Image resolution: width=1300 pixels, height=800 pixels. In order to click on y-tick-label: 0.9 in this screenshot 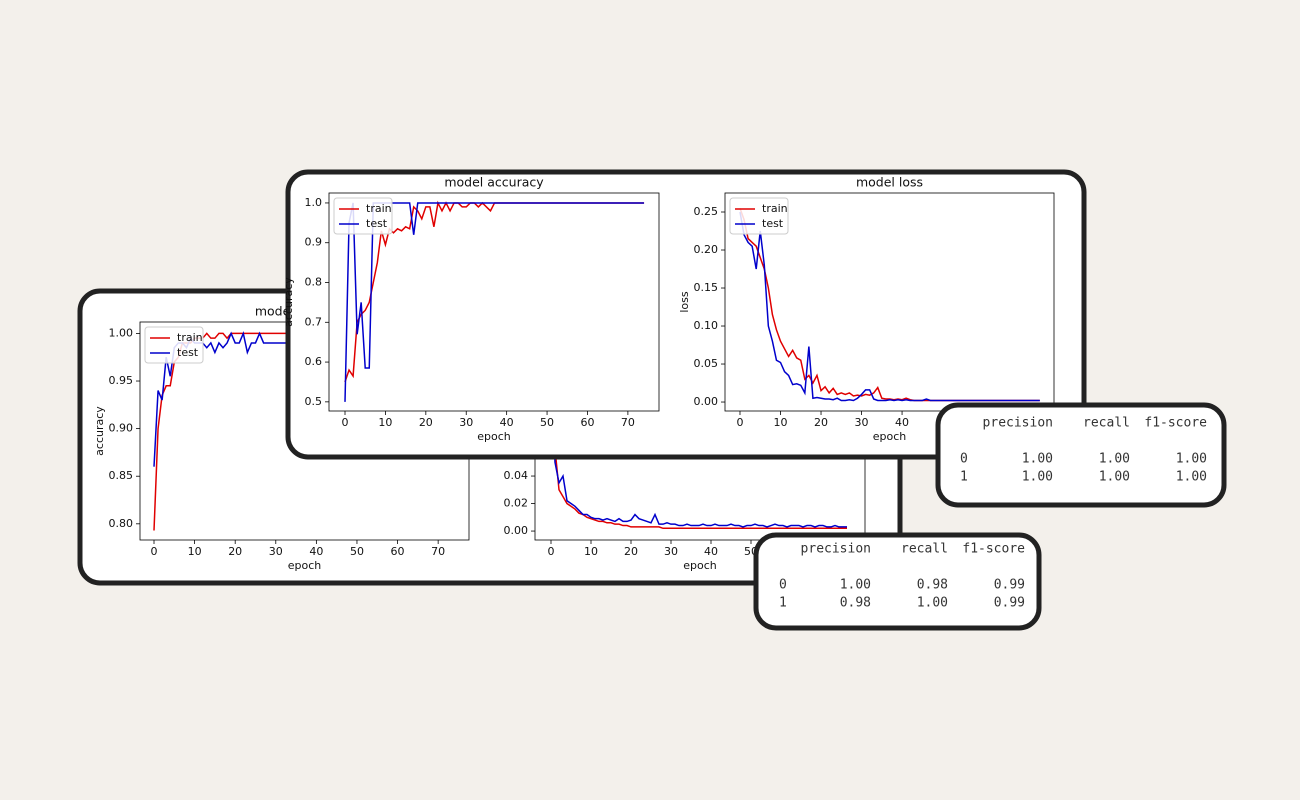, I will do `click(314, 242)`.